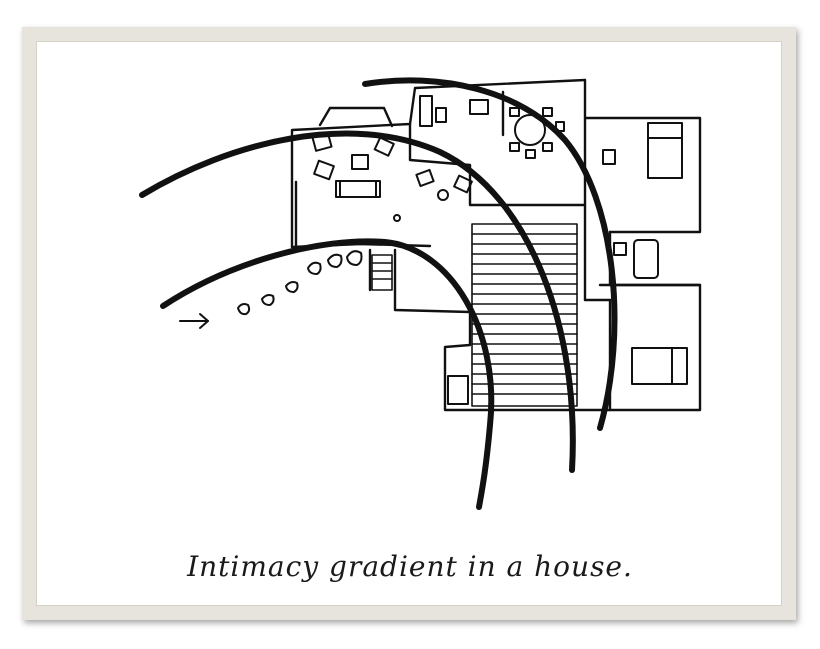 Image resolution: width=820 pixels, height=649 pixels. Describe the element at coordinates (458, 390) in the screenshot. I see `bench` at that location.